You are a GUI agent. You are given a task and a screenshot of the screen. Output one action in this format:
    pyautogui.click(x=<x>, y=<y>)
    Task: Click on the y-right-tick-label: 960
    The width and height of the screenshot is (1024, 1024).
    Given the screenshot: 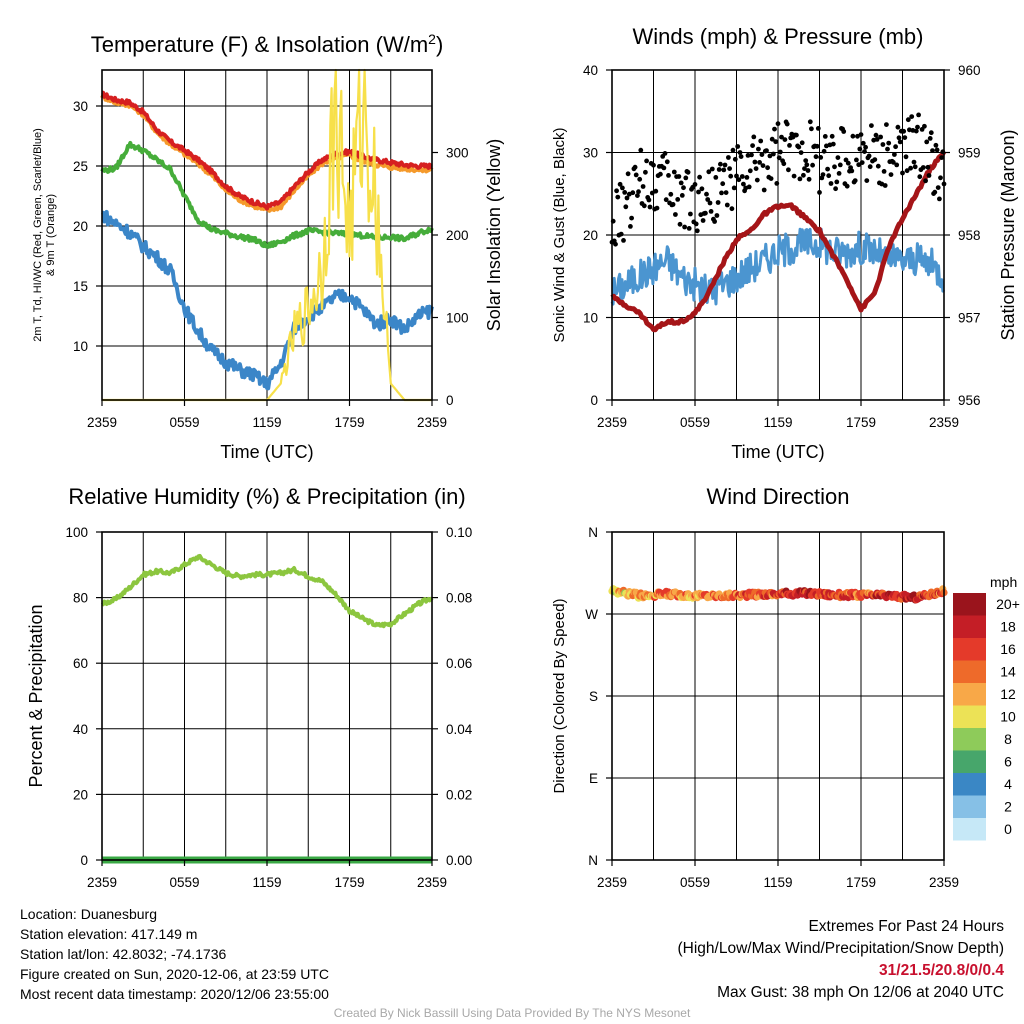 What is the action you would take?
    pyautogui.click(x=969, y=70)
    